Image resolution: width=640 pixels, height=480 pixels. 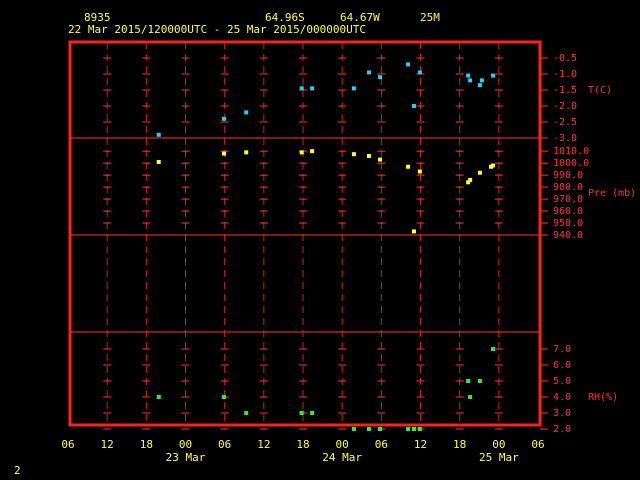 What do you see at coordinates (568, 235) in the screenshot?
I see `y-tick-label: 940.0` at bounding box center [568, 235].